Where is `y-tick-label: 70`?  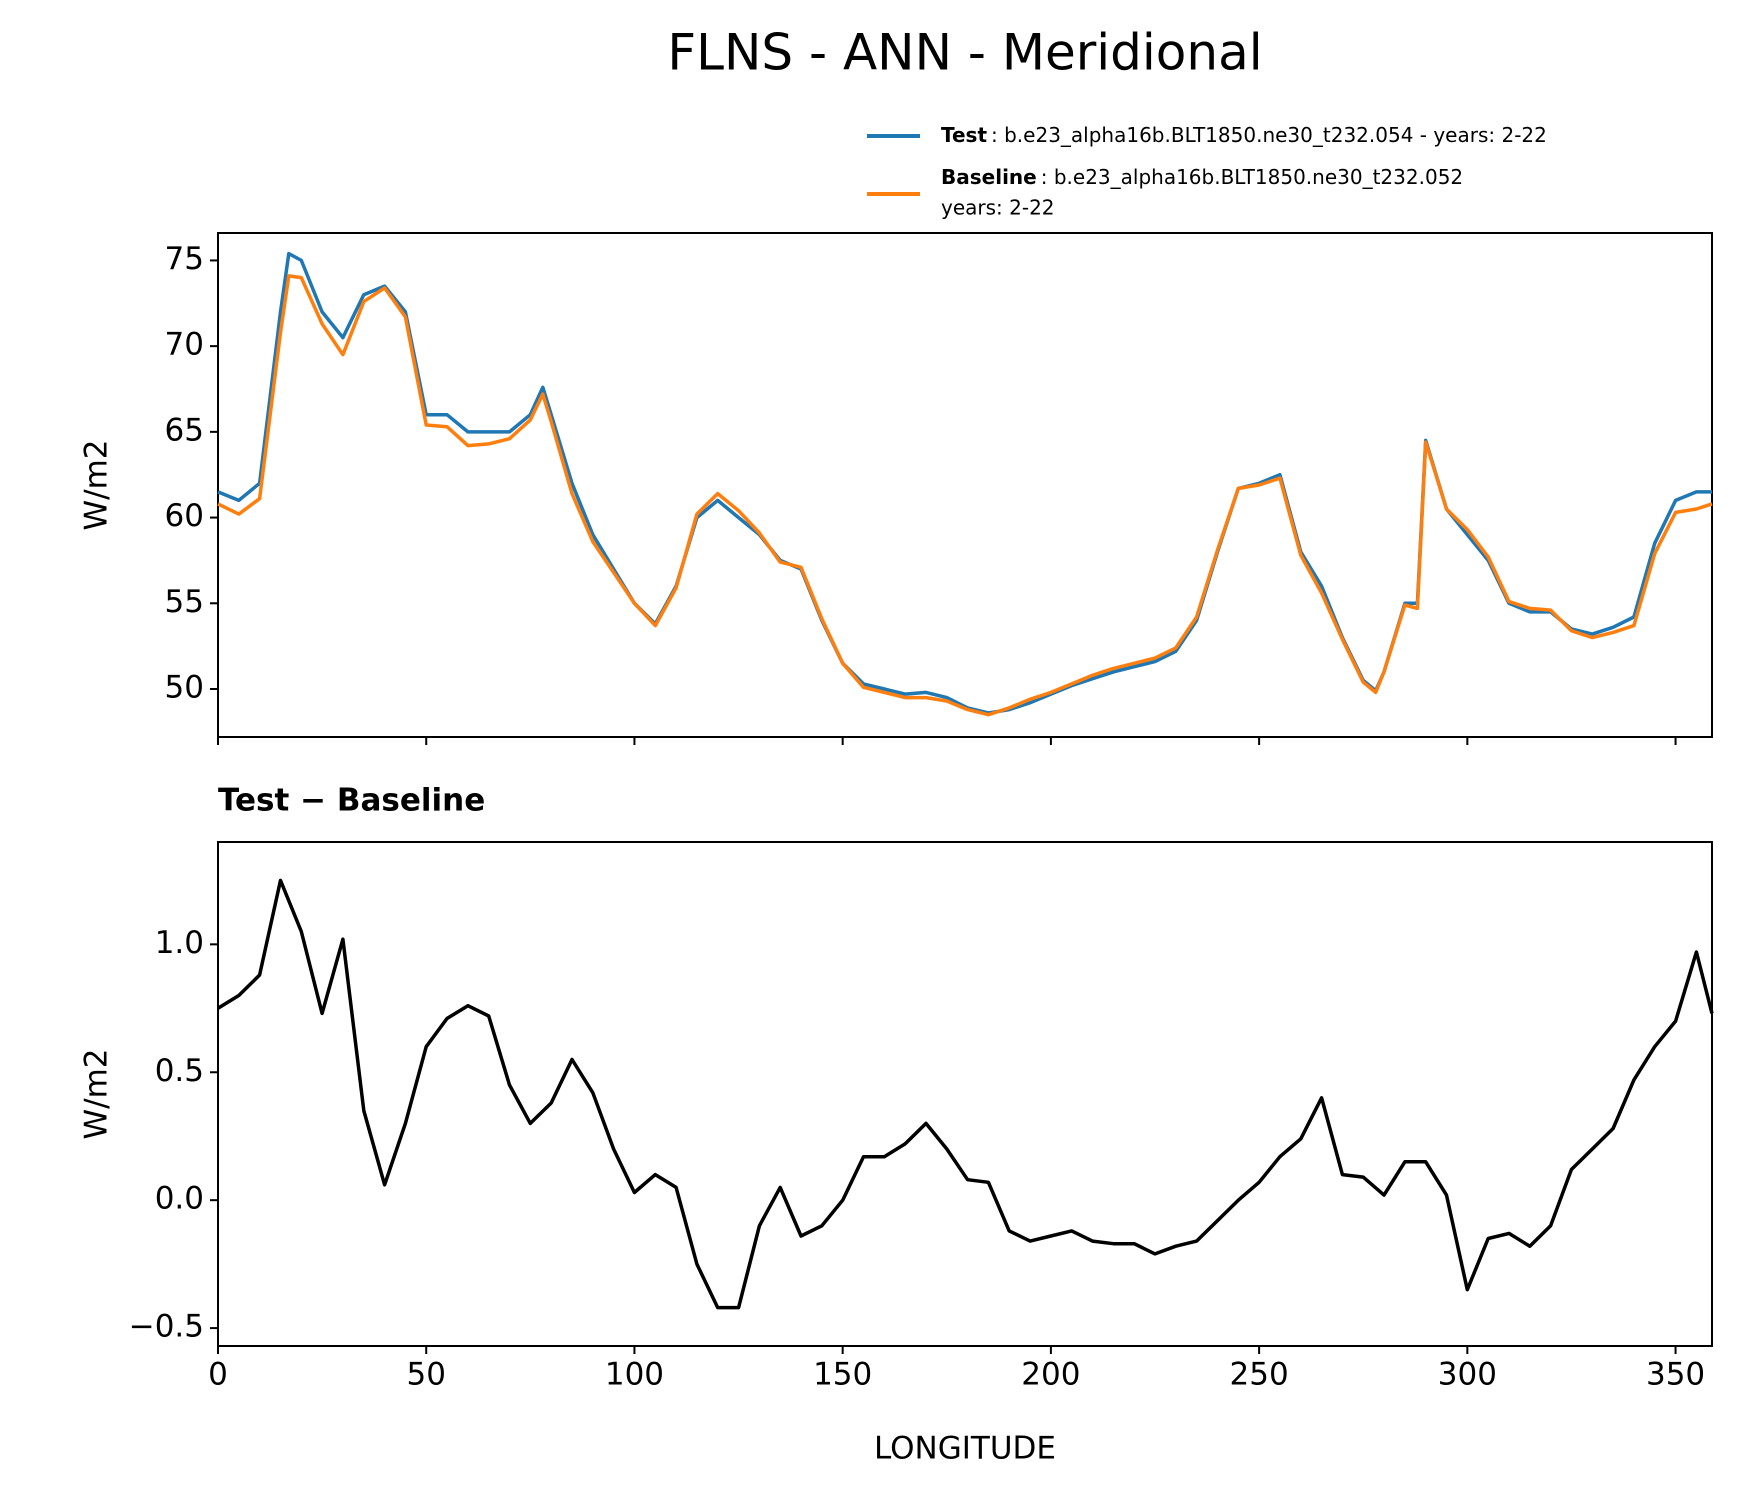
y-tick-label: 70 is located at coordinates (184, 345).